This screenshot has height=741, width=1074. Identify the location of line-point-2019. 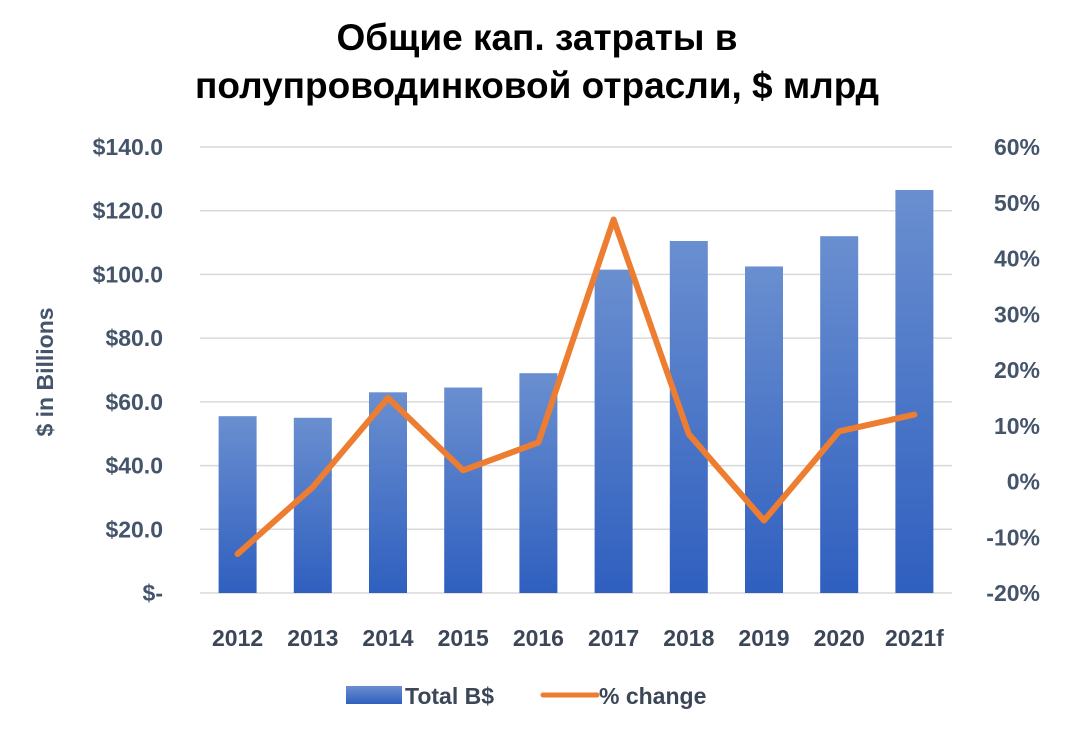
(764, 521).